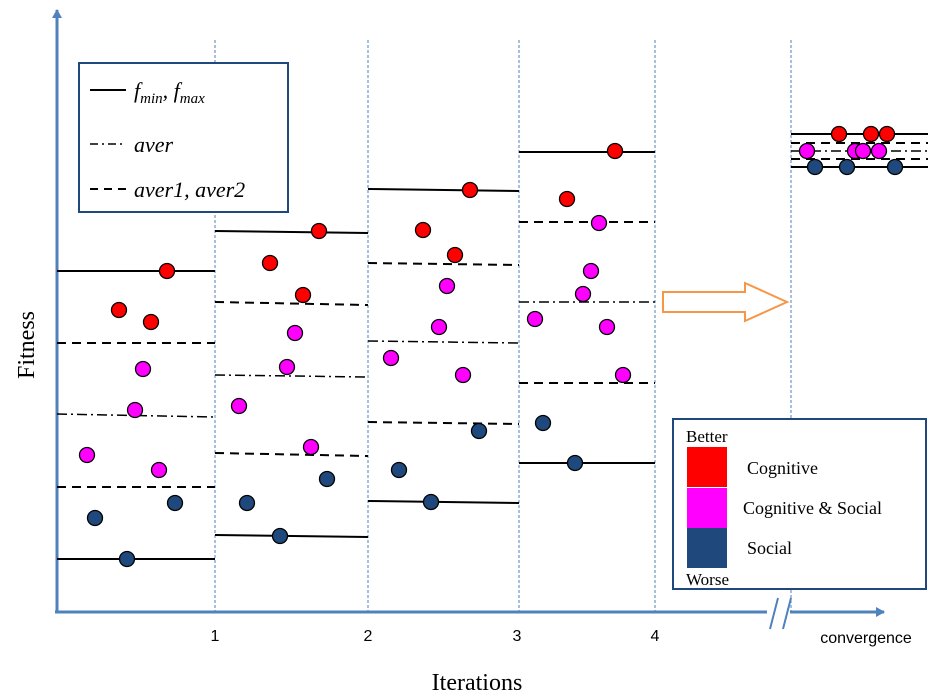 Image resolution: width=928 pixels, height=695 pixels. Describe the element at coordinates (291, 536) in the screenshot. I see `fmin-line-iter2` at that location.